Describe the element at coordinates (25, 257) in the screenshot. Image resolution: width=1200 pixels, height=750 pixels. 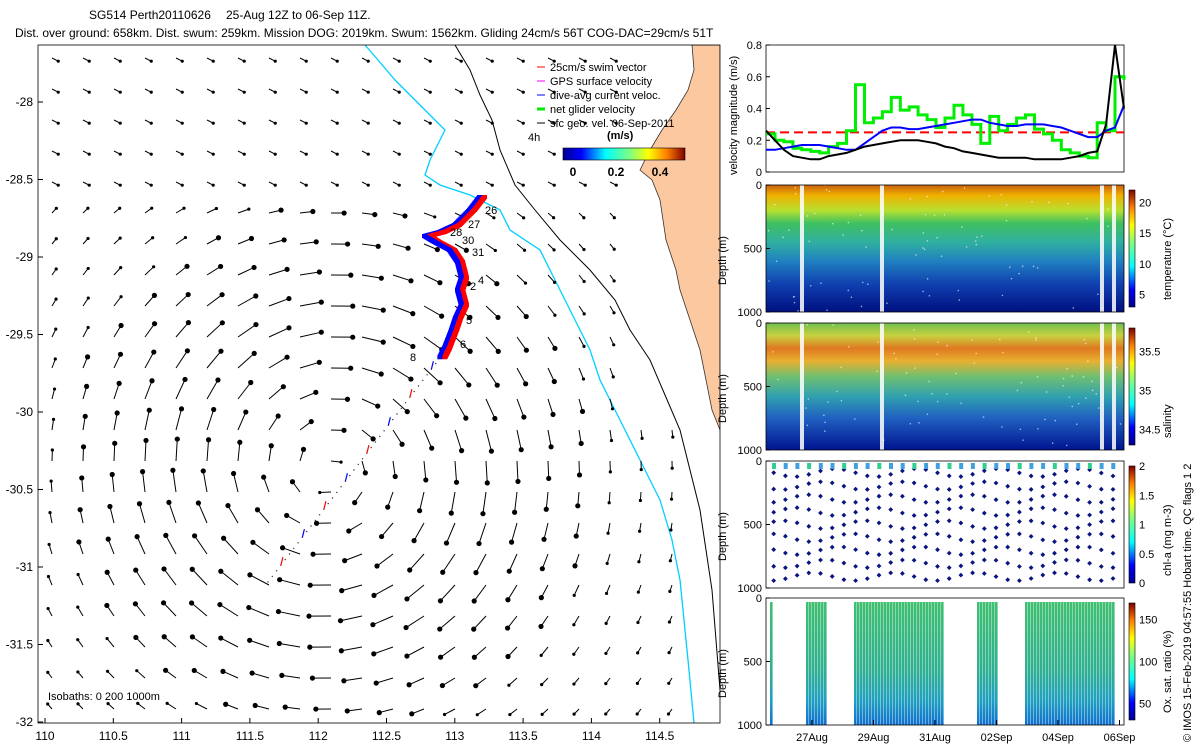
I see `map-y-tick-label: -29` at that location.